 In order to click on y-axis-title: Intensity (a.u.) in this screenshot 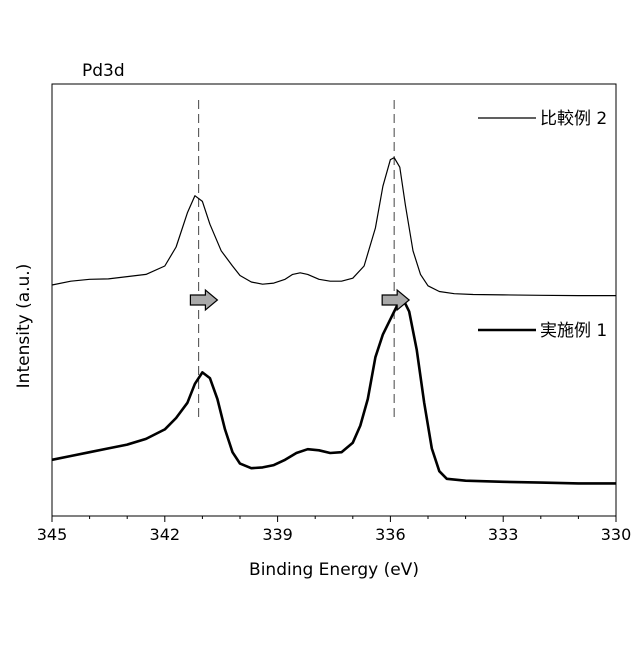, I will do `click(24, 326)`.